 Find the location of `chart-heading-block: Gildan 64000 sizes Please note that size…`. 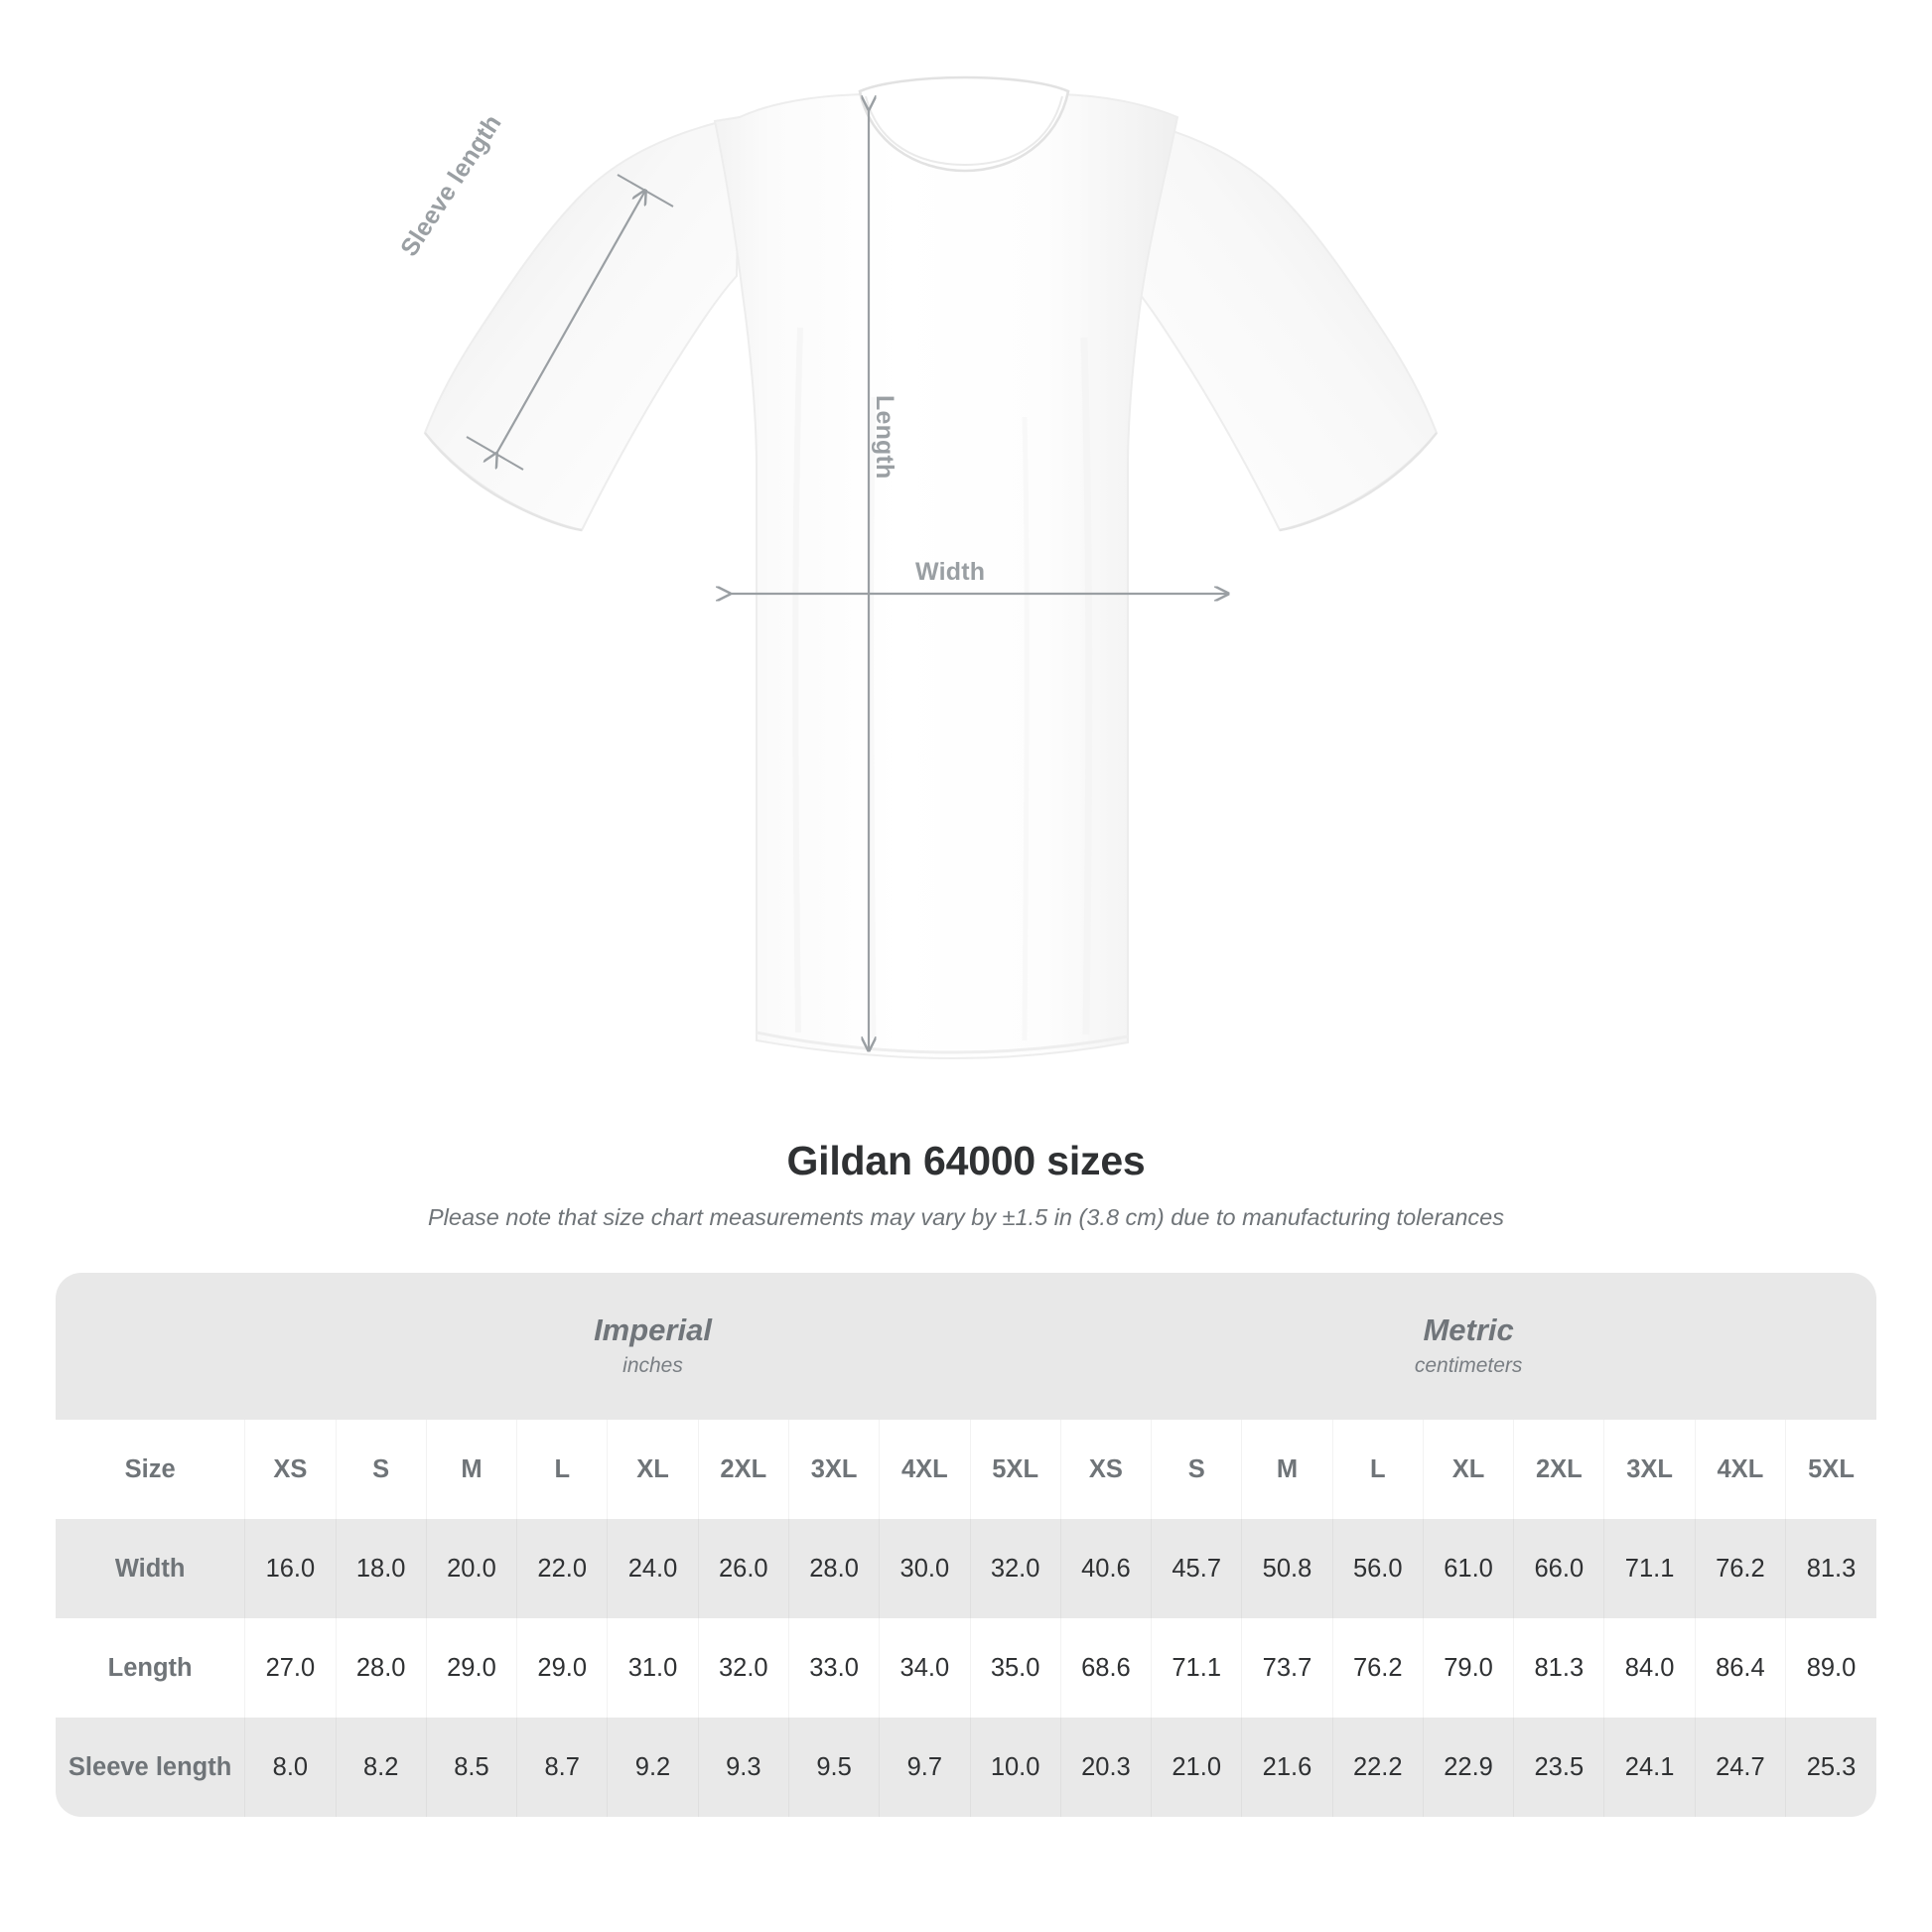

chart-heading-block: Gildan 64000 sizes Please note that size… is located at coordinates (966, 1185).